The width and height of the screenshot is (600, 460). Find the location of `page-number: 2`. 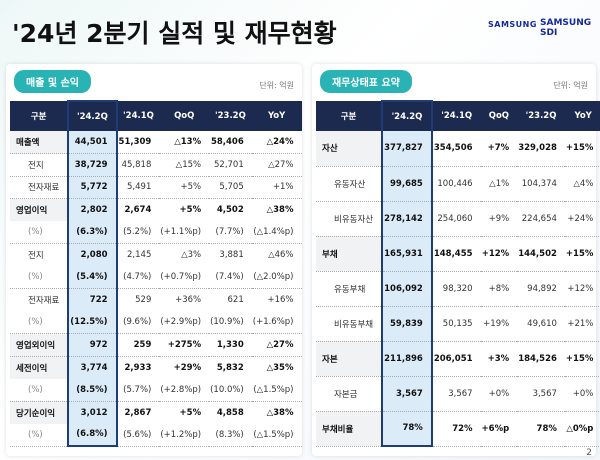

page-number: 2 is located at coordinates (589, 453).